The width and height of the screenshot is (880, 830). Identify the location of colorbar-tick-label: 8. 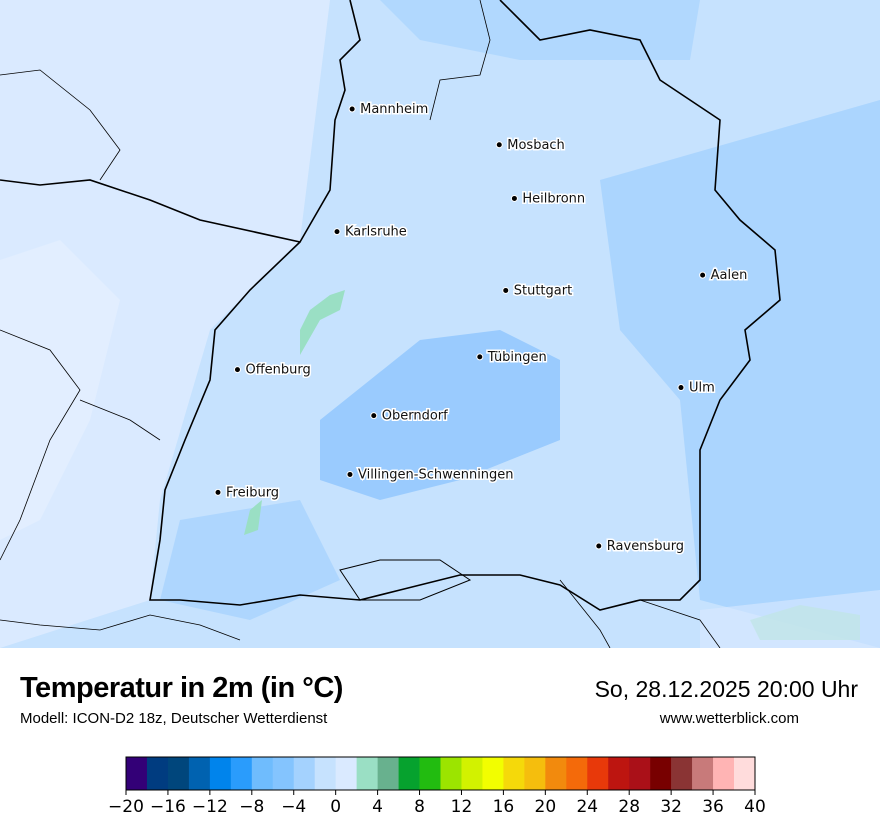
(419, 807).